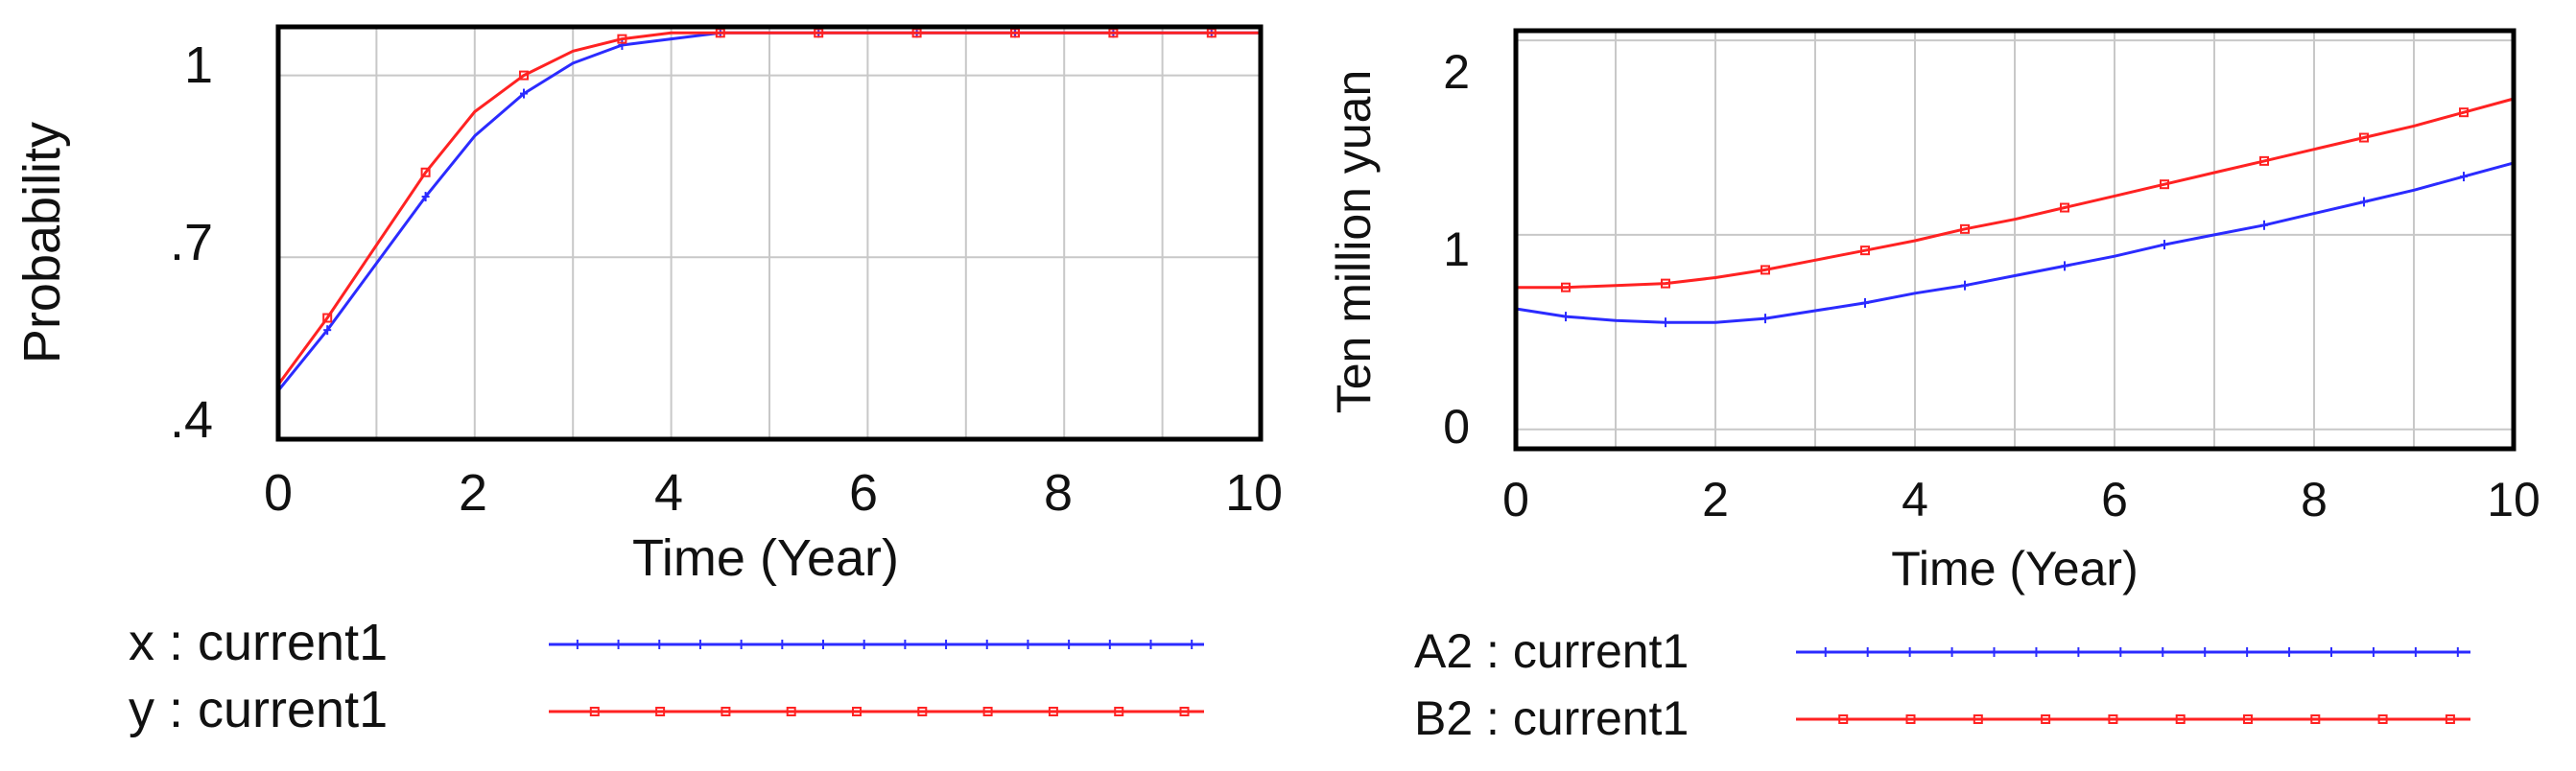  What do you see at coordinates (1456, 72) in the screenshot?
I see `y-tick-label: 2` at bounding box center [1456, 72].